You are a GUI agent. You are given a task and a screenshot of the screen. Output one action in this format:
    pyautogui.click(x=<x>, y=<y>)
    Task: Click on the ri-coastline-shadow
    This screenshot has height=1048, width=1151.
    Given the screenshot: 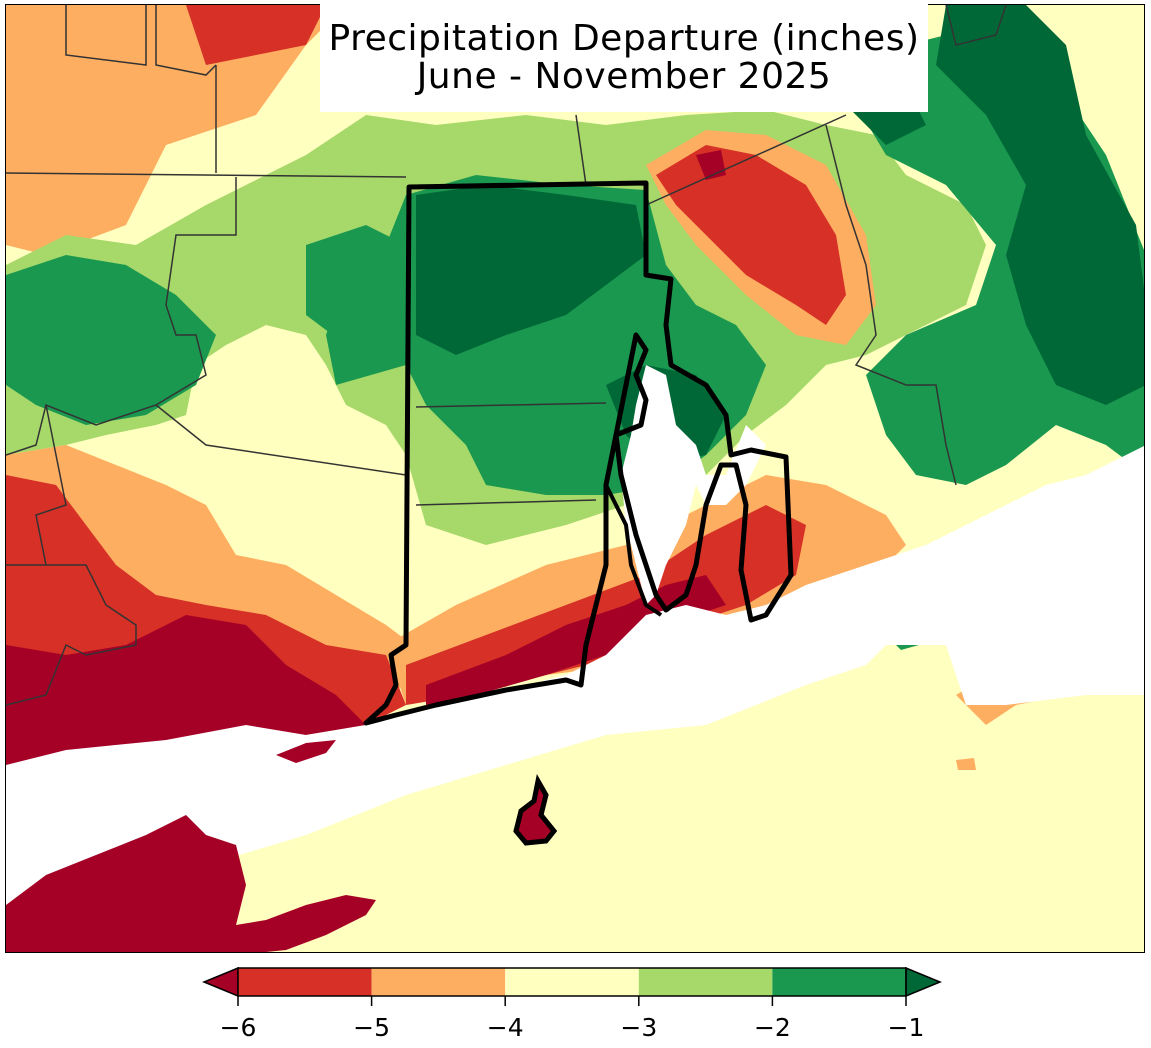 What is the action you would take?
    pyautogui.click(x=633, y=550)
    